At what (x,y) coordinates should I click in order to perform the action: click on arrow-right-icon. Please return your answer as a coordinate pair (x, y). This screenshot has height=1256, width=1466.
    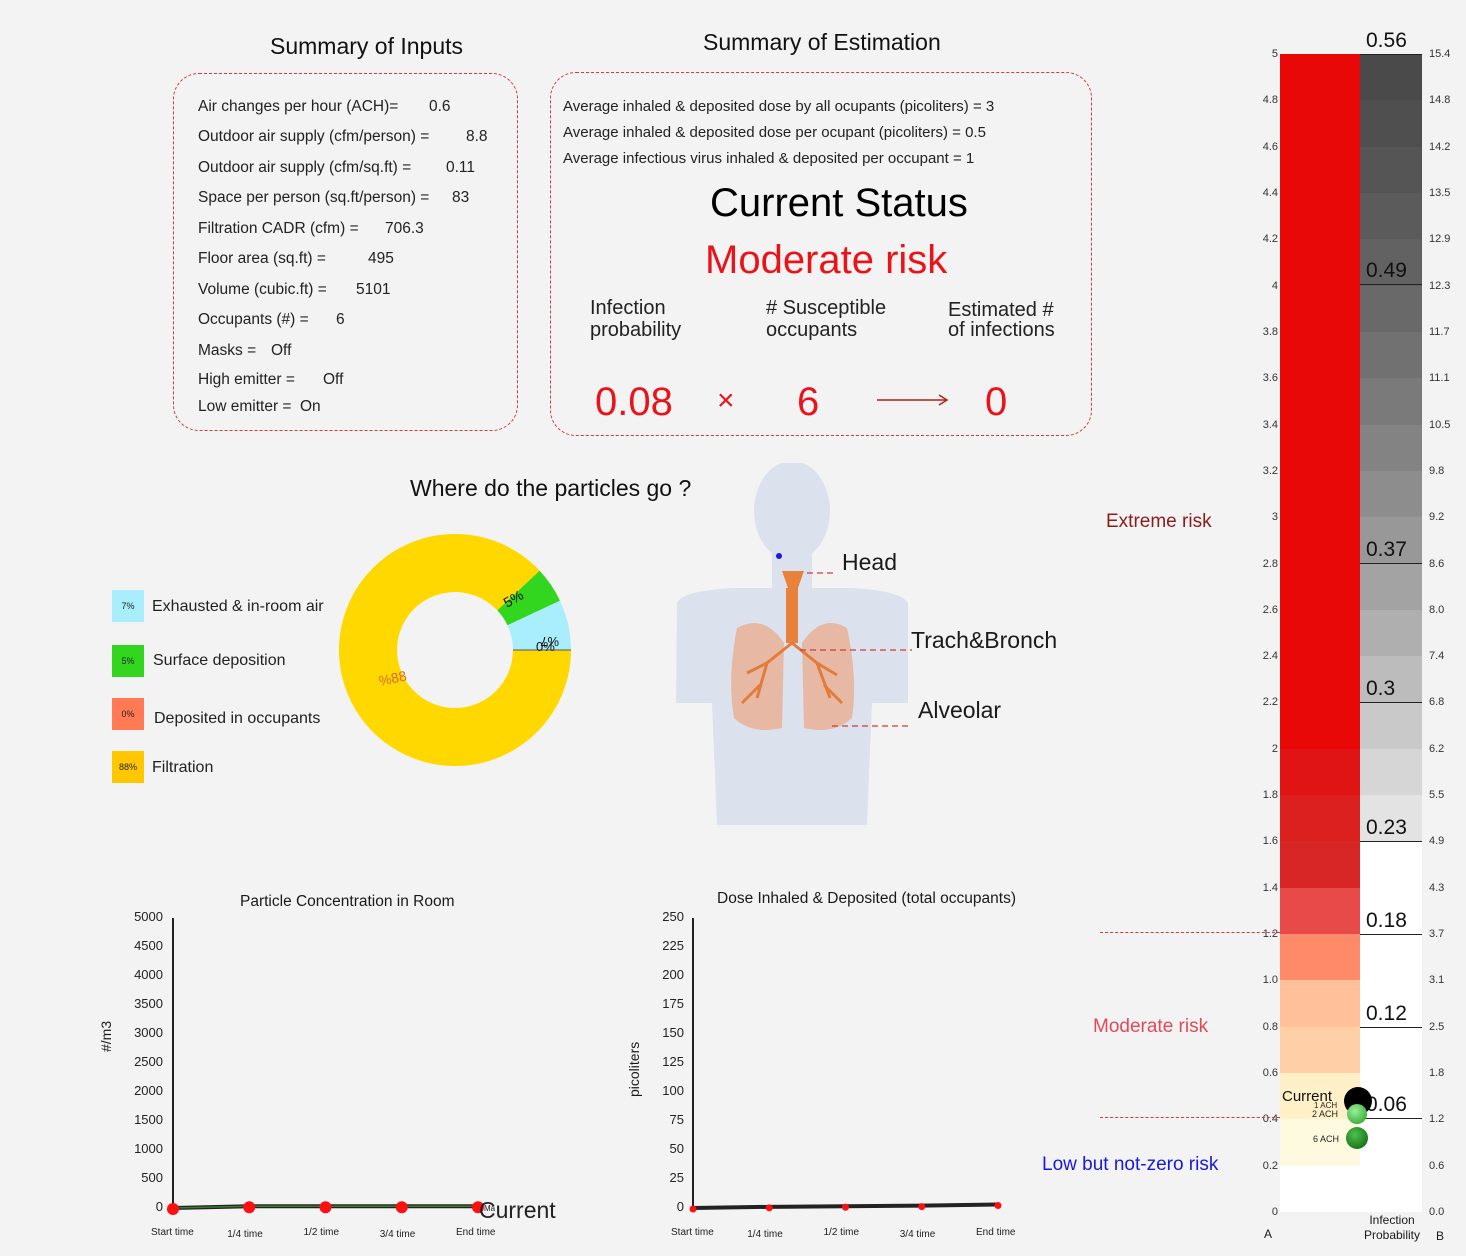
    Looking at the image, I should click on (913, 400).